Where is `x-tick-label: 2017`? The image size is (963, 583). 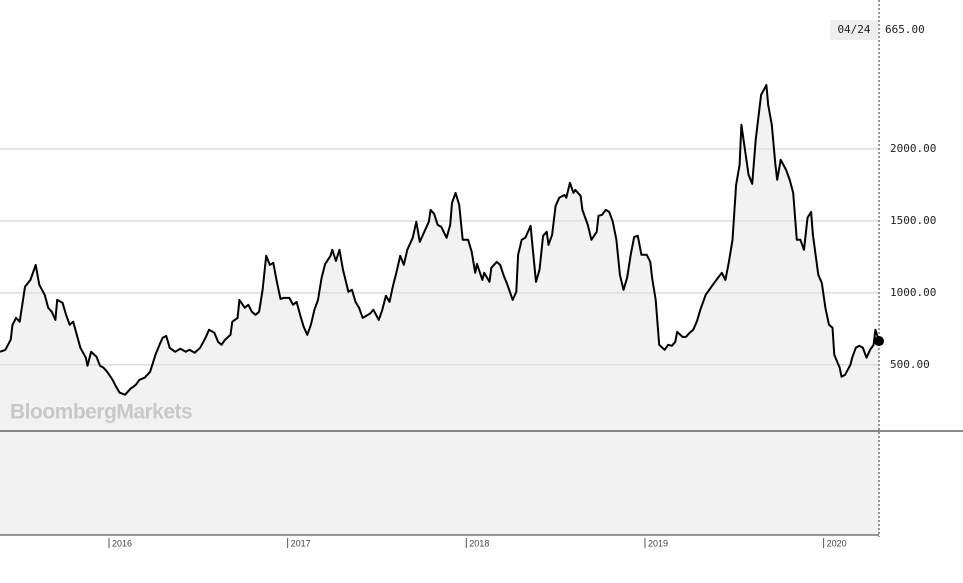 x-tick-label: 2017 is located at coordinates (301, 543).